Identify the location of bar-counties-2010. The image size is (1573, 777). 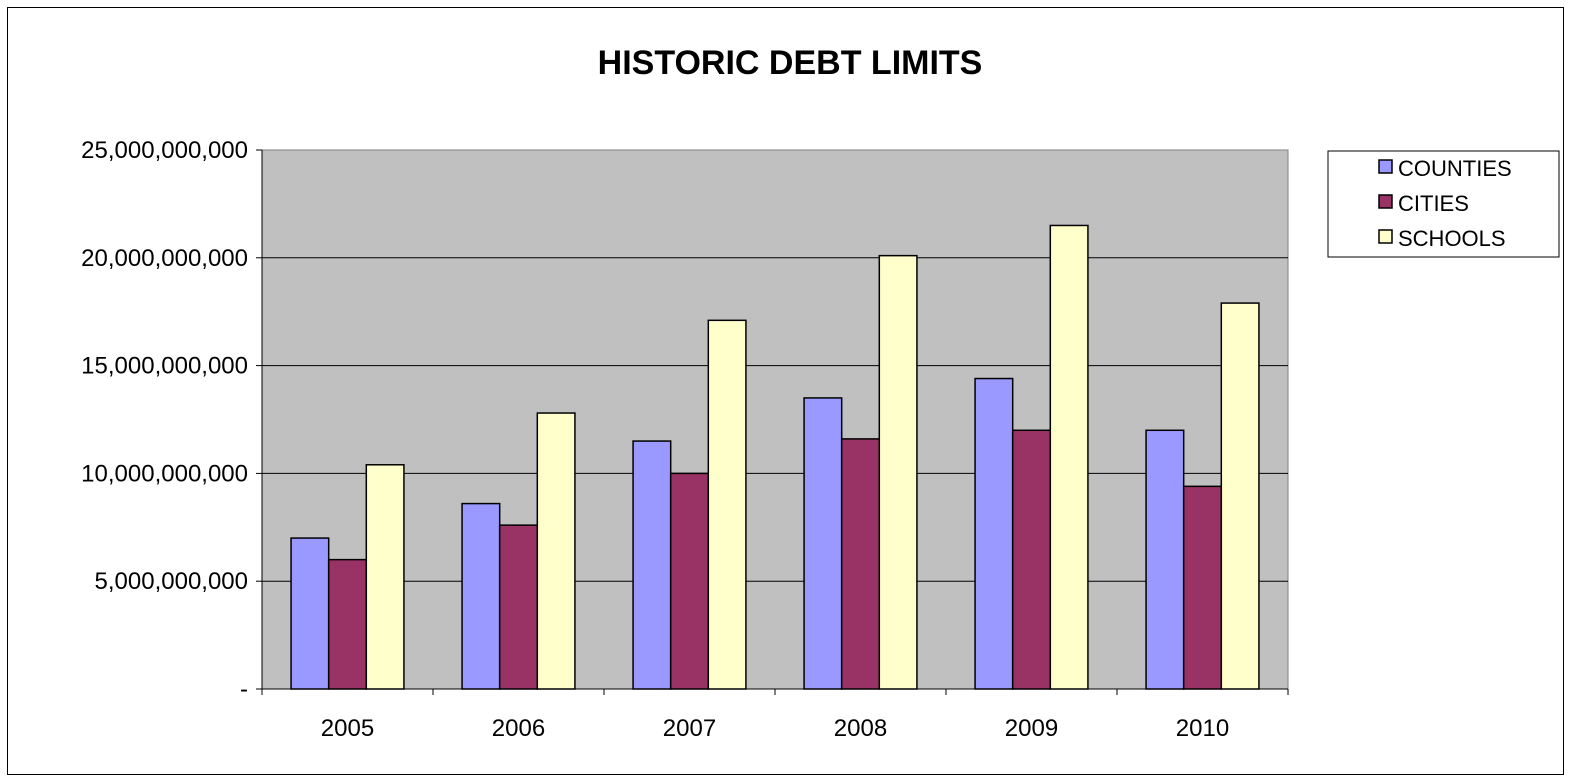
(1165, 559).